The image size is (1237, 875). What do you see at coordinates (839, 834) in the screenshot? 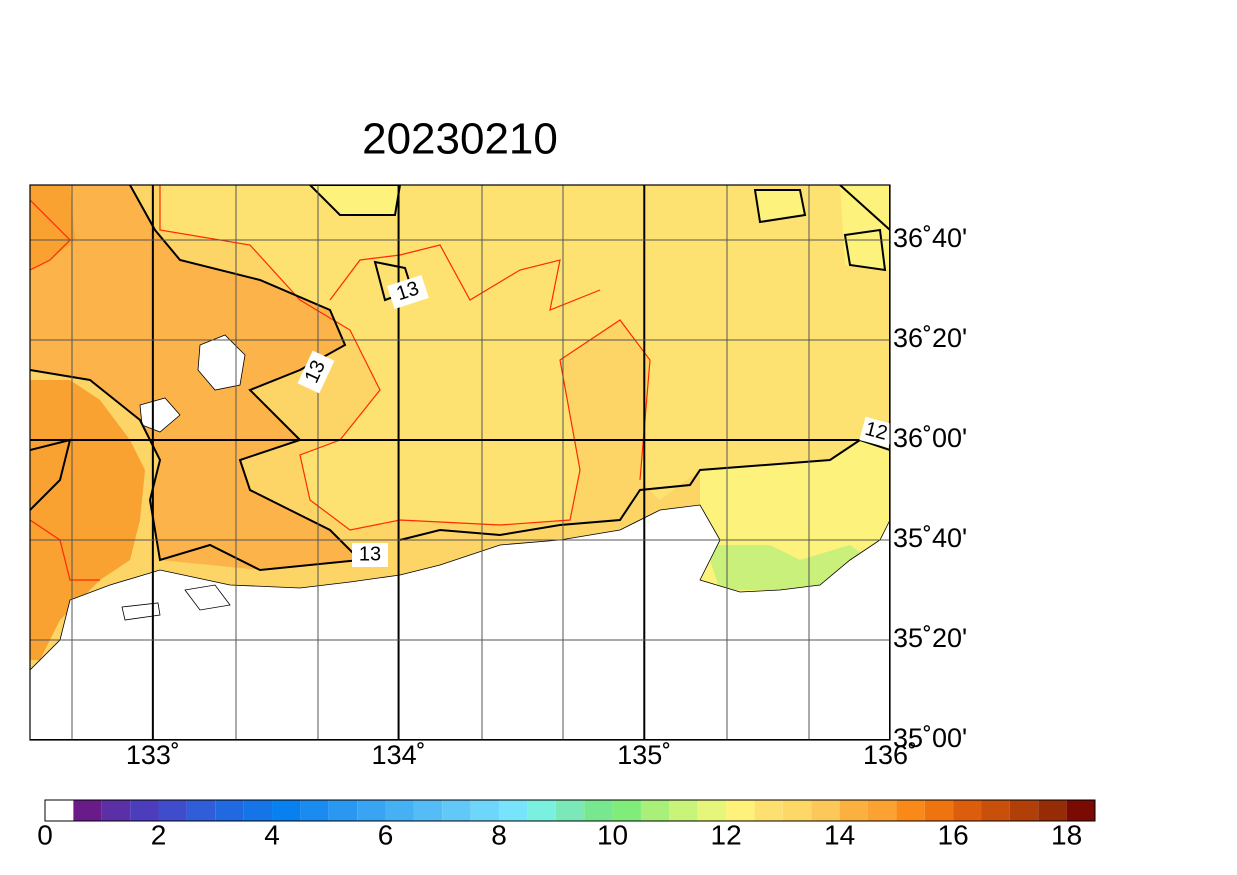
I see `colorbar-label: 14` at bounding box center [839, 834].